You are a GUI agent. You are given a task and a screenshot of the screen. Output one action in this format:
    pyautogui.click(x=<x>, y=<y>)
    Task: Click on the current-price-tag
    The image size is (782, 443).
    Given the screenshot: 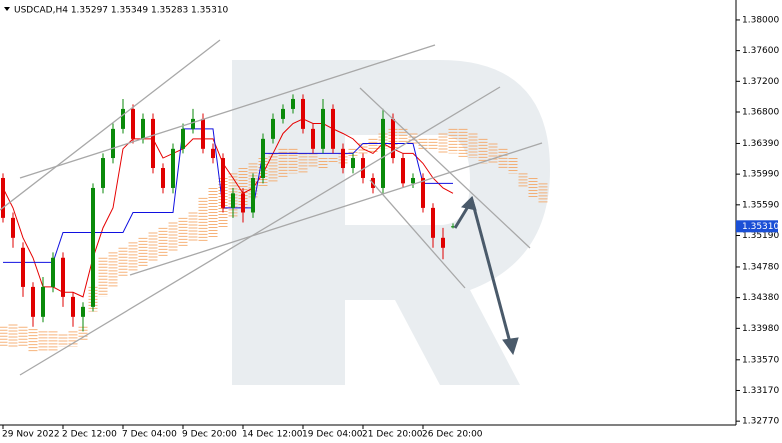 What is the action you would take?
    pyautogui.click(x=757, y=226)
    